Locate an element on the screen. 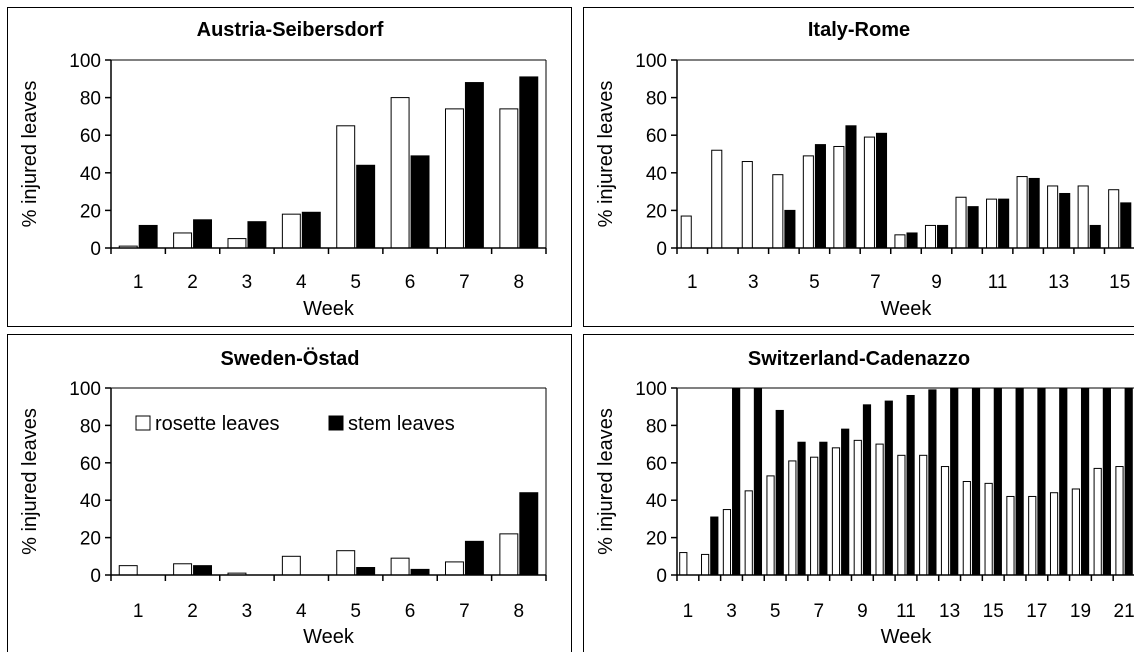 This screenshot has height=653, width=1134. x-axis-label: Week is located at coordinates (329, 309).